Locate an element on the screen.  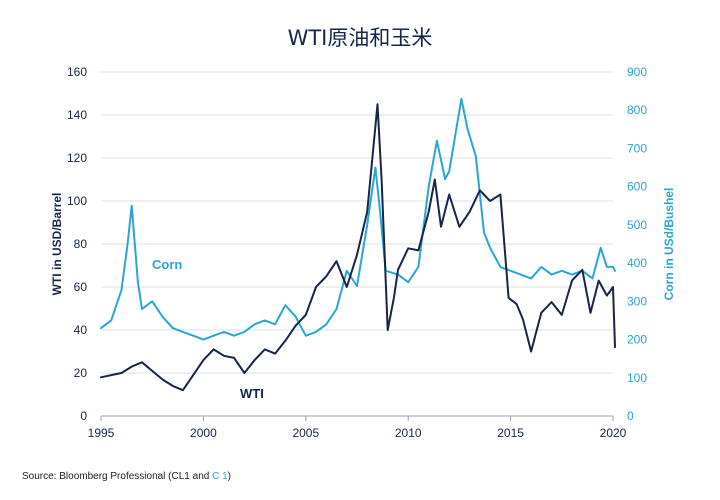
y-right-tick-label: 0 is located at coordinates (630, 416).